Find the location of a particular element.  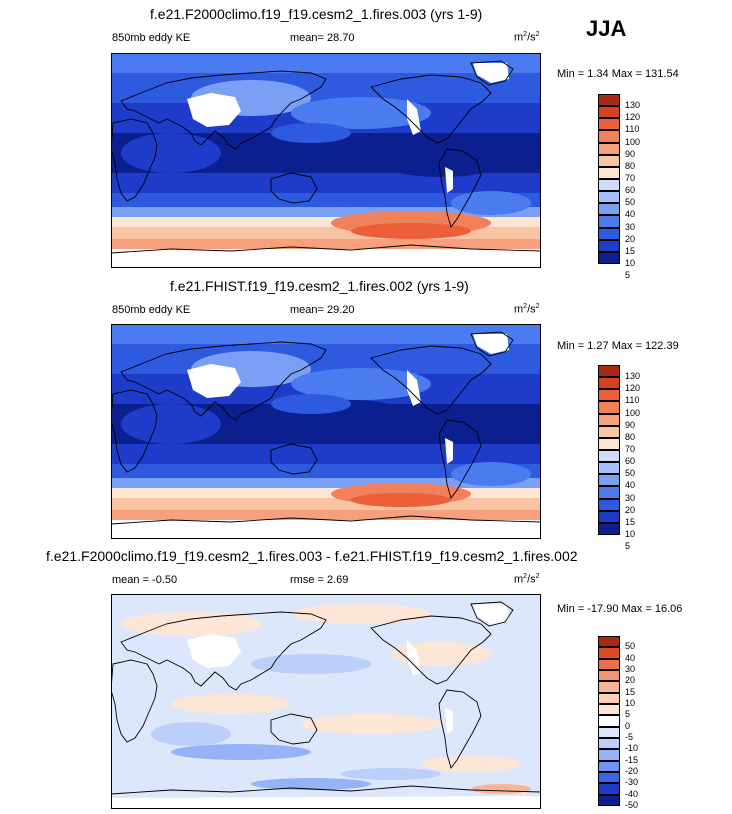

panel1-mean-label: mean= 28.70 is located at coordinates (322, 38).